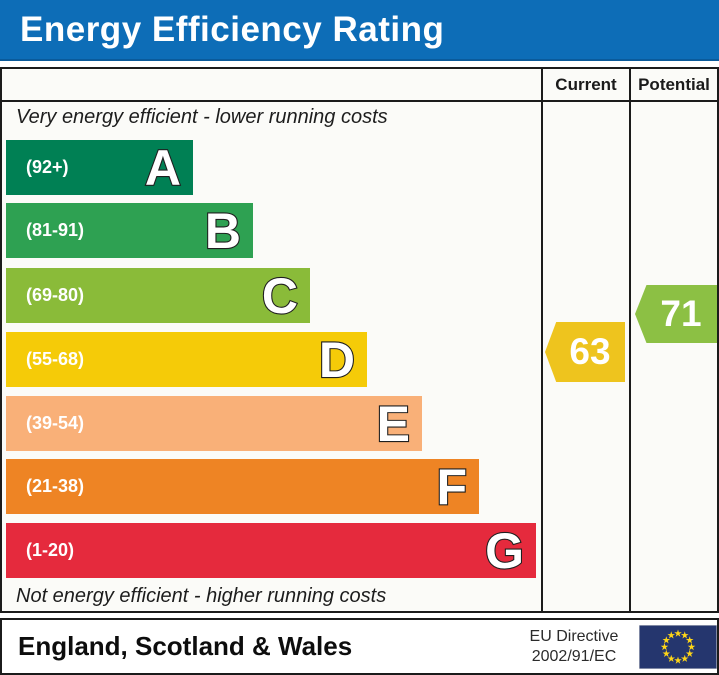 The width and height of the screenshot is (719, 675). Describe the element at coordinates (55, 486) in the screenshot. I see `band-range: (21-38)` at that location.